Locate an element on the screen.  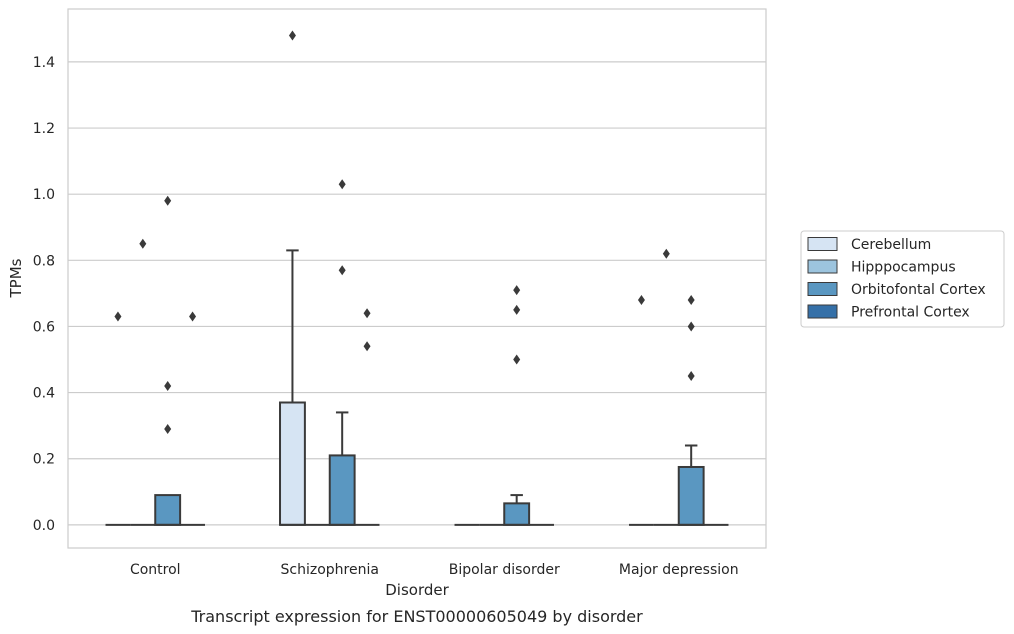
x-axis-label: Disorder is located at coordinates (417, 590).